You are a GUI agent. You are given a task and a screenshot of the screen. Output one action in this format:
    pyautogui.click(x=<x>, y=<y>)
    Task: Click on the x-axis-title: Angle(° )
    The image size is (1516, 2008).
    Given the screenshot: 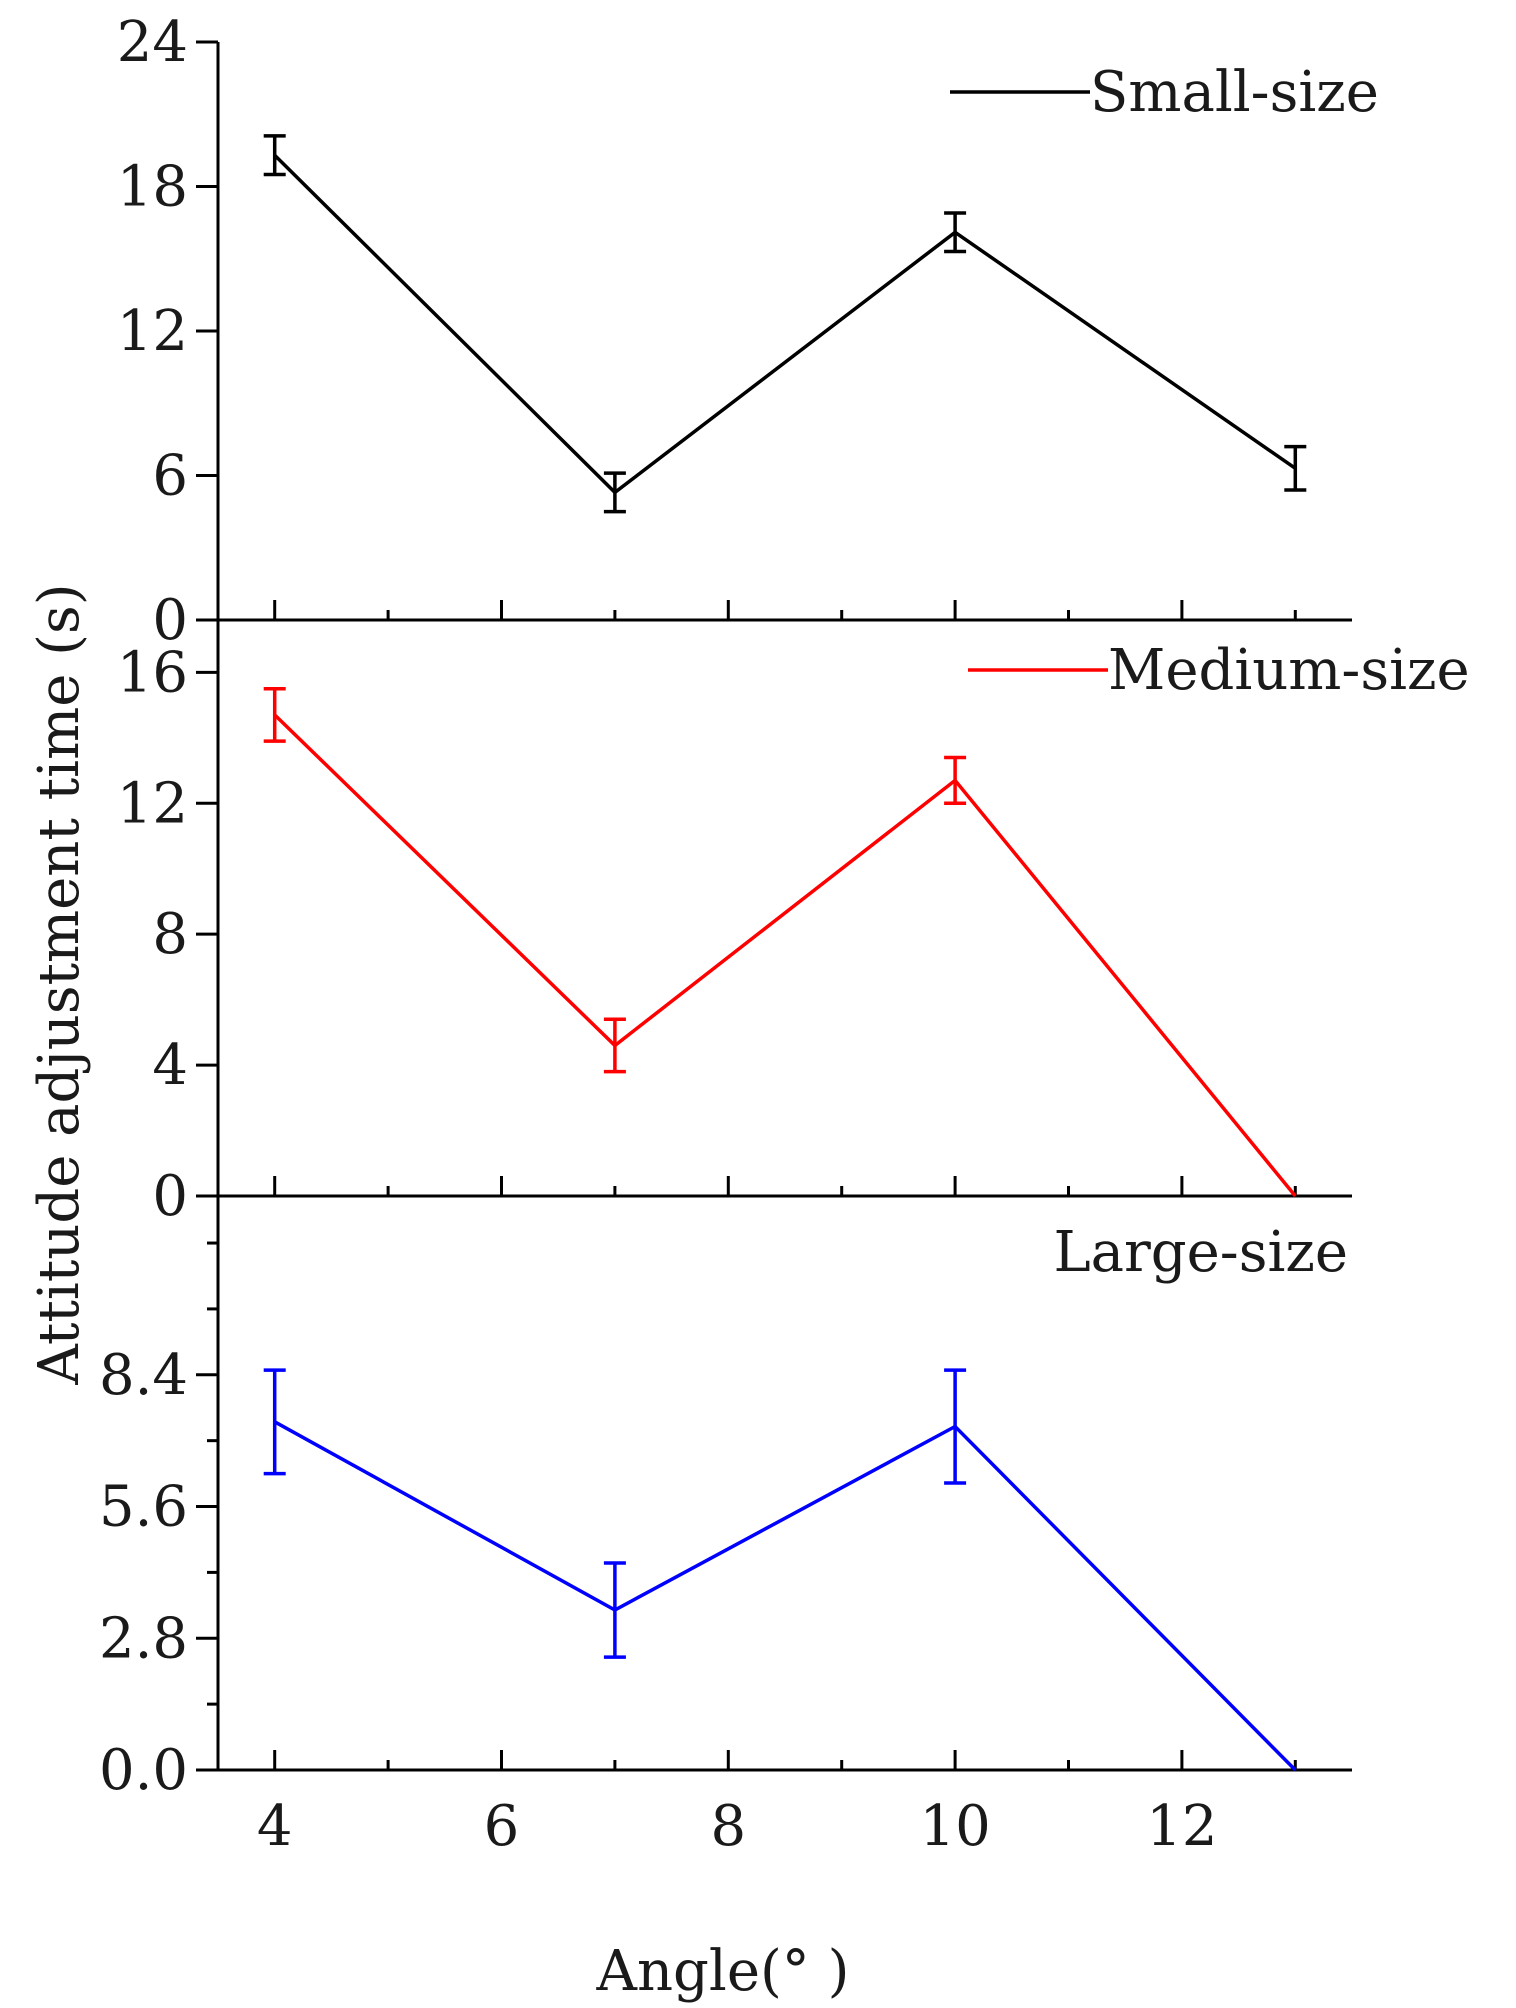 What is the action you would take?
    pyautogui.click(x=723, y=1971)
    